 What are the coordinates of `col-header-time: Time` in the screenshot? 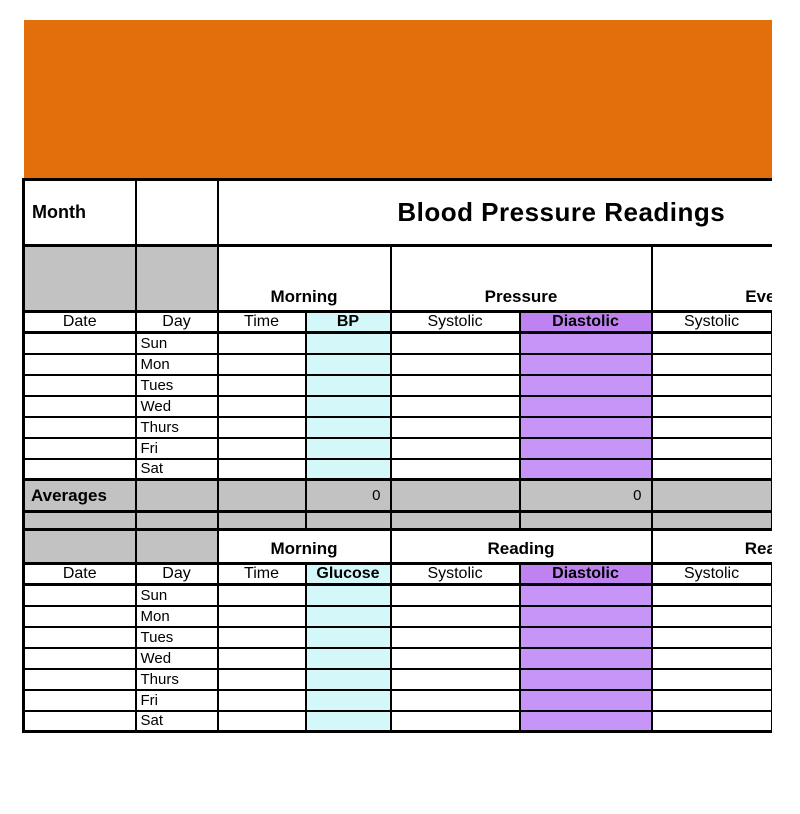 It's located at (261, 322).